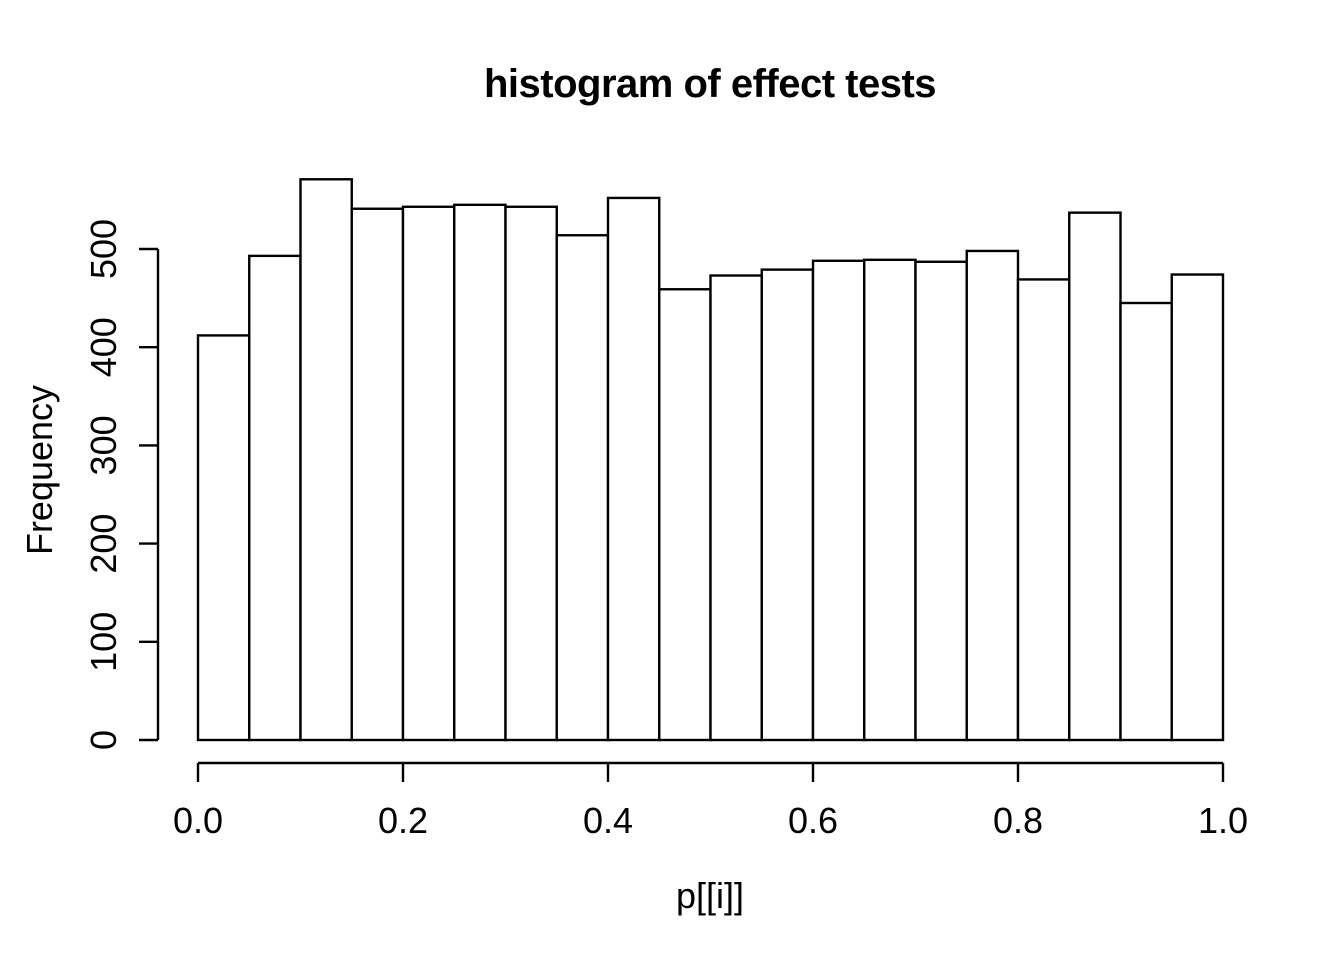 The height and width of the screenshot is (960, 1344). What do you see at coordinates (103, 347) in the screenshot?
I see `y-tick-label: 400` at bounding box center [103, 347].